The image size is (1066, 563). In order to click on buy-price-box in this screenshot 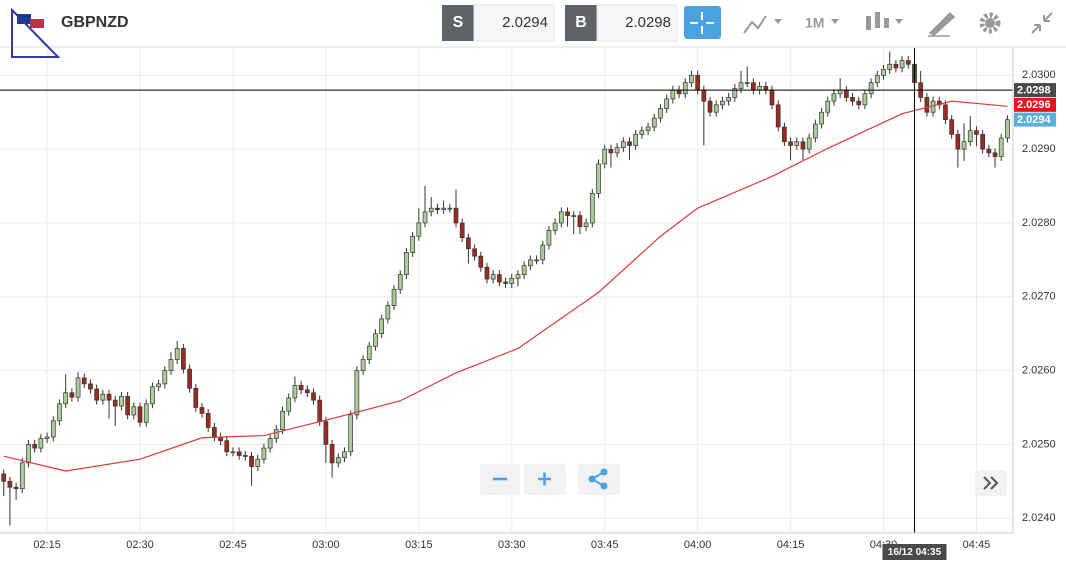, I will do `click(637, 23)`.